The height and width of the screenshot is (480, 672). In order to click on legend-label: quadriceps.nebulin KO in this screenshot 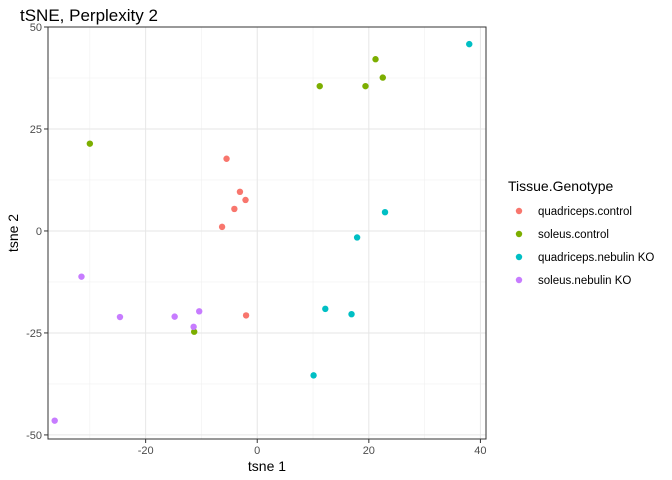, I will do `click(596, 258)`.